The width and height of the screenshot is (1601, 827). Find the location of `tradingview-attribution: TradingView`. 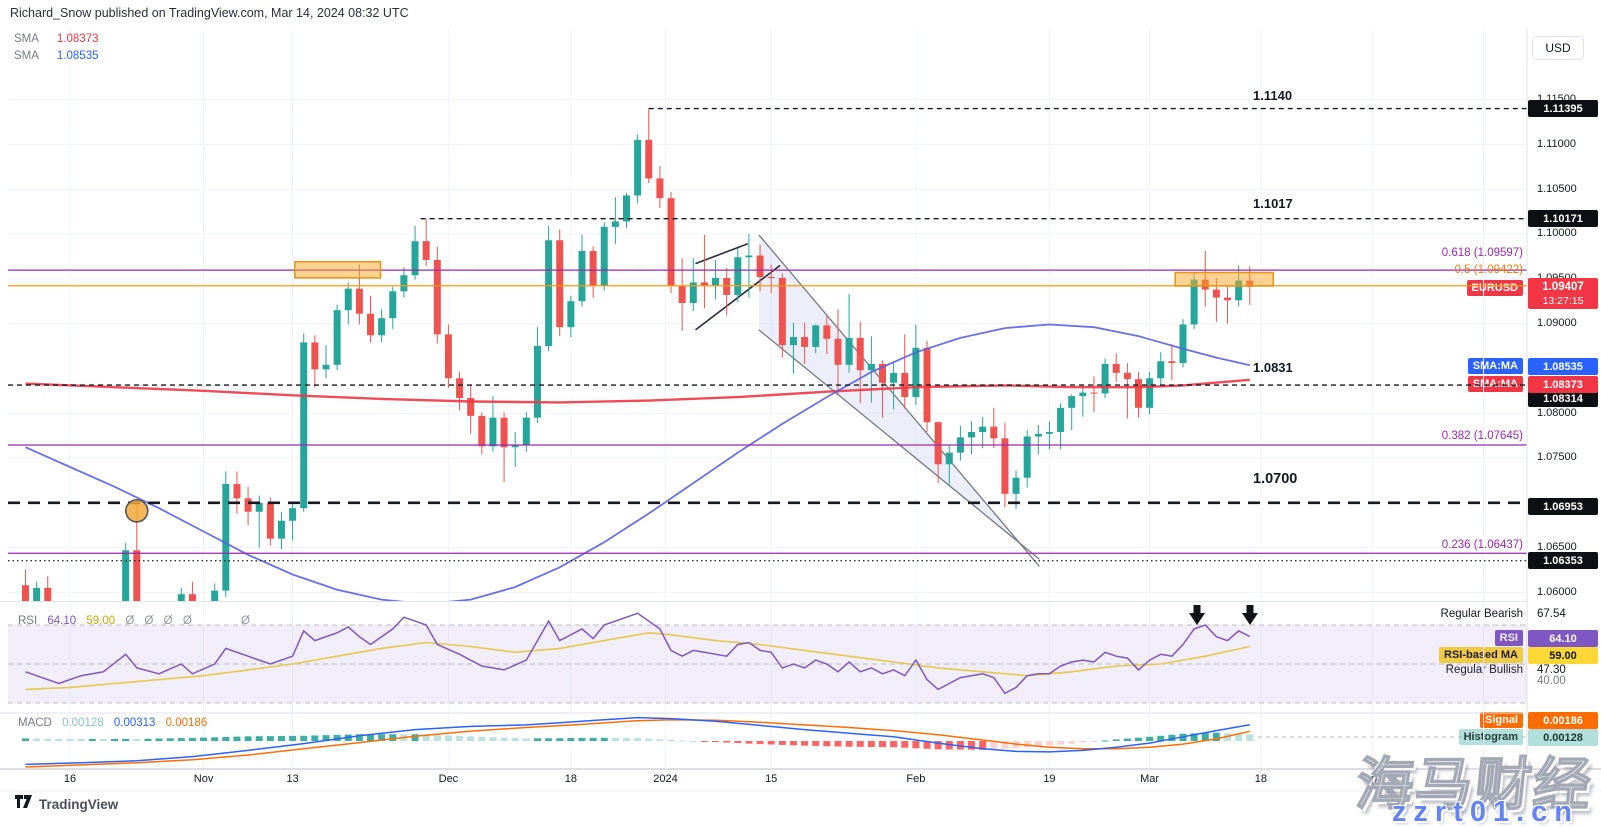

tradingview-attribution: TradingView is located at coordinates (66, 804).